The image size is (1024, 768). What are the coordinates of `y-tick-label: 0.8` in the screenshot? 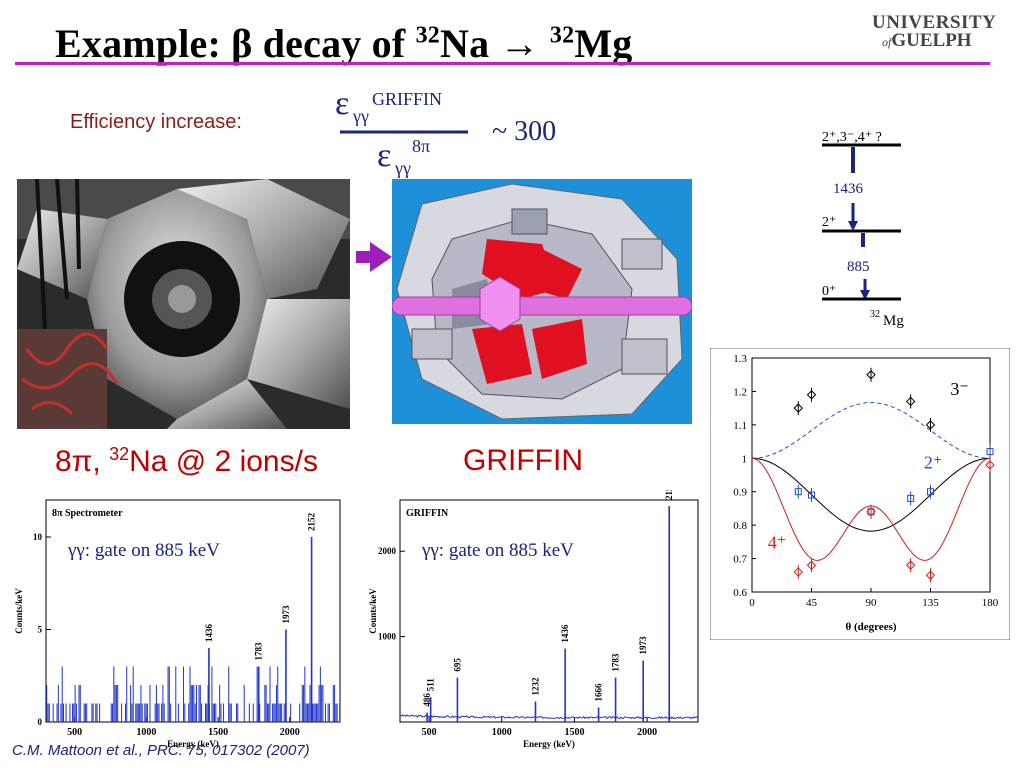 It's located at (740, 526).